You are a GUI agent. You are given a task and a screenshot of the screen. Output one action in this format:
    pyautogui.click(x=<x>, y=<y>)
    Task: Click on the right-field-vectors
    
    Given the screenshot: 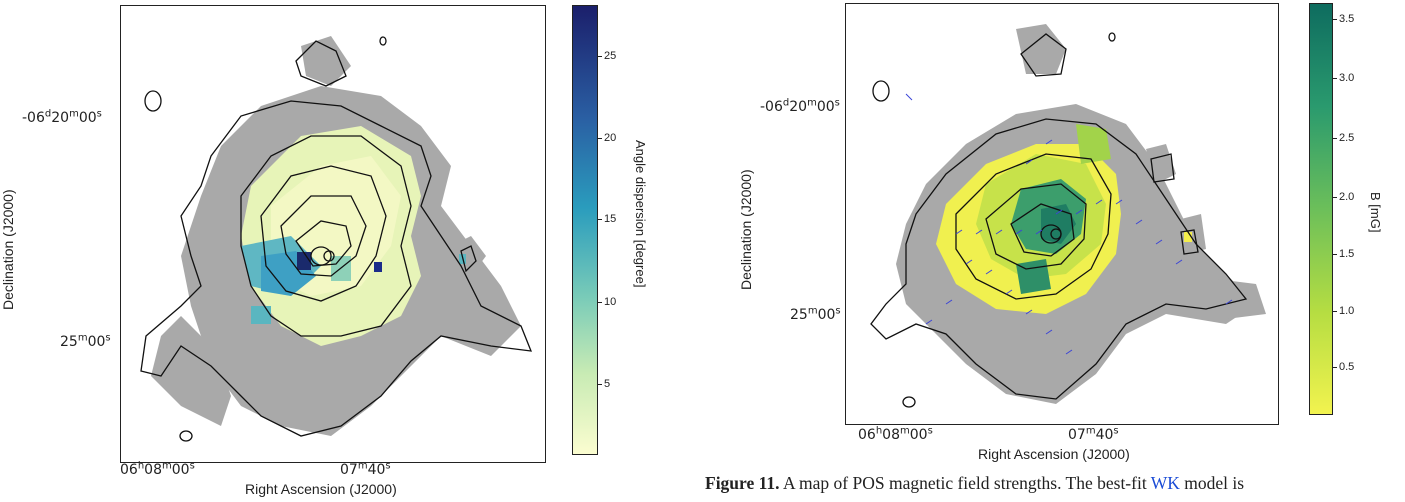 What is the action you would take?
    pyautogui.click(x=1069, y=224)
    